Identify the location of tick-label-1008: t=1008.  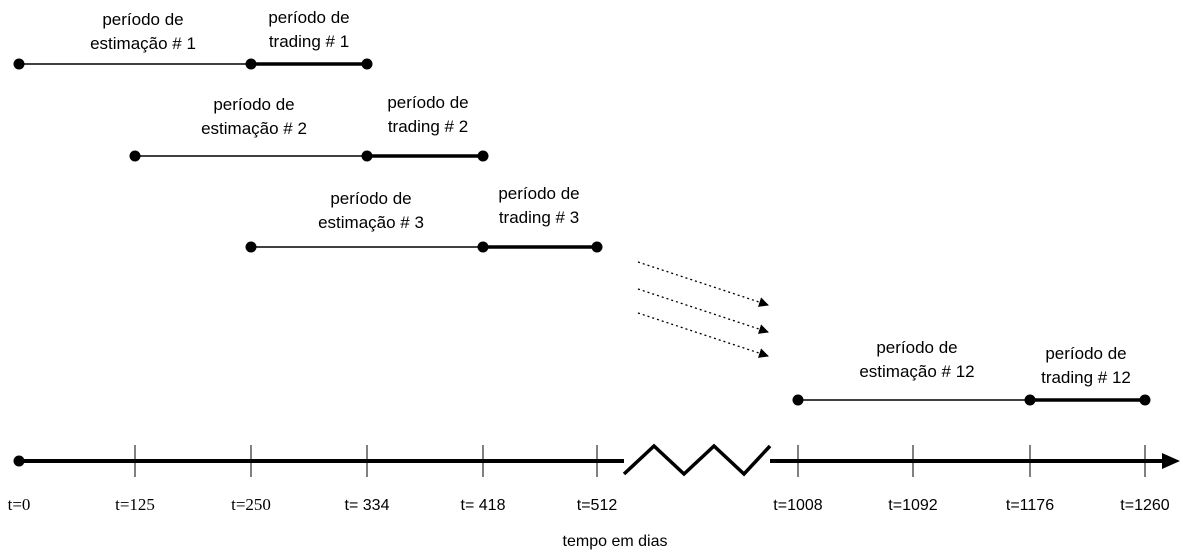
(797, 505).